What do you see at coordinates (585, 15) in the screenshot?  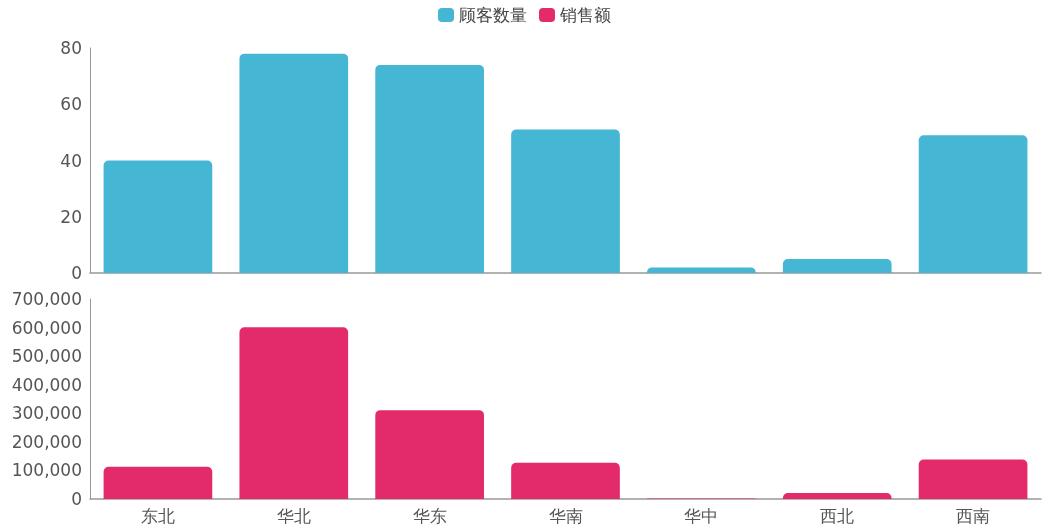 I see `legend-label: 销售额` at bounding box center [585, 15].